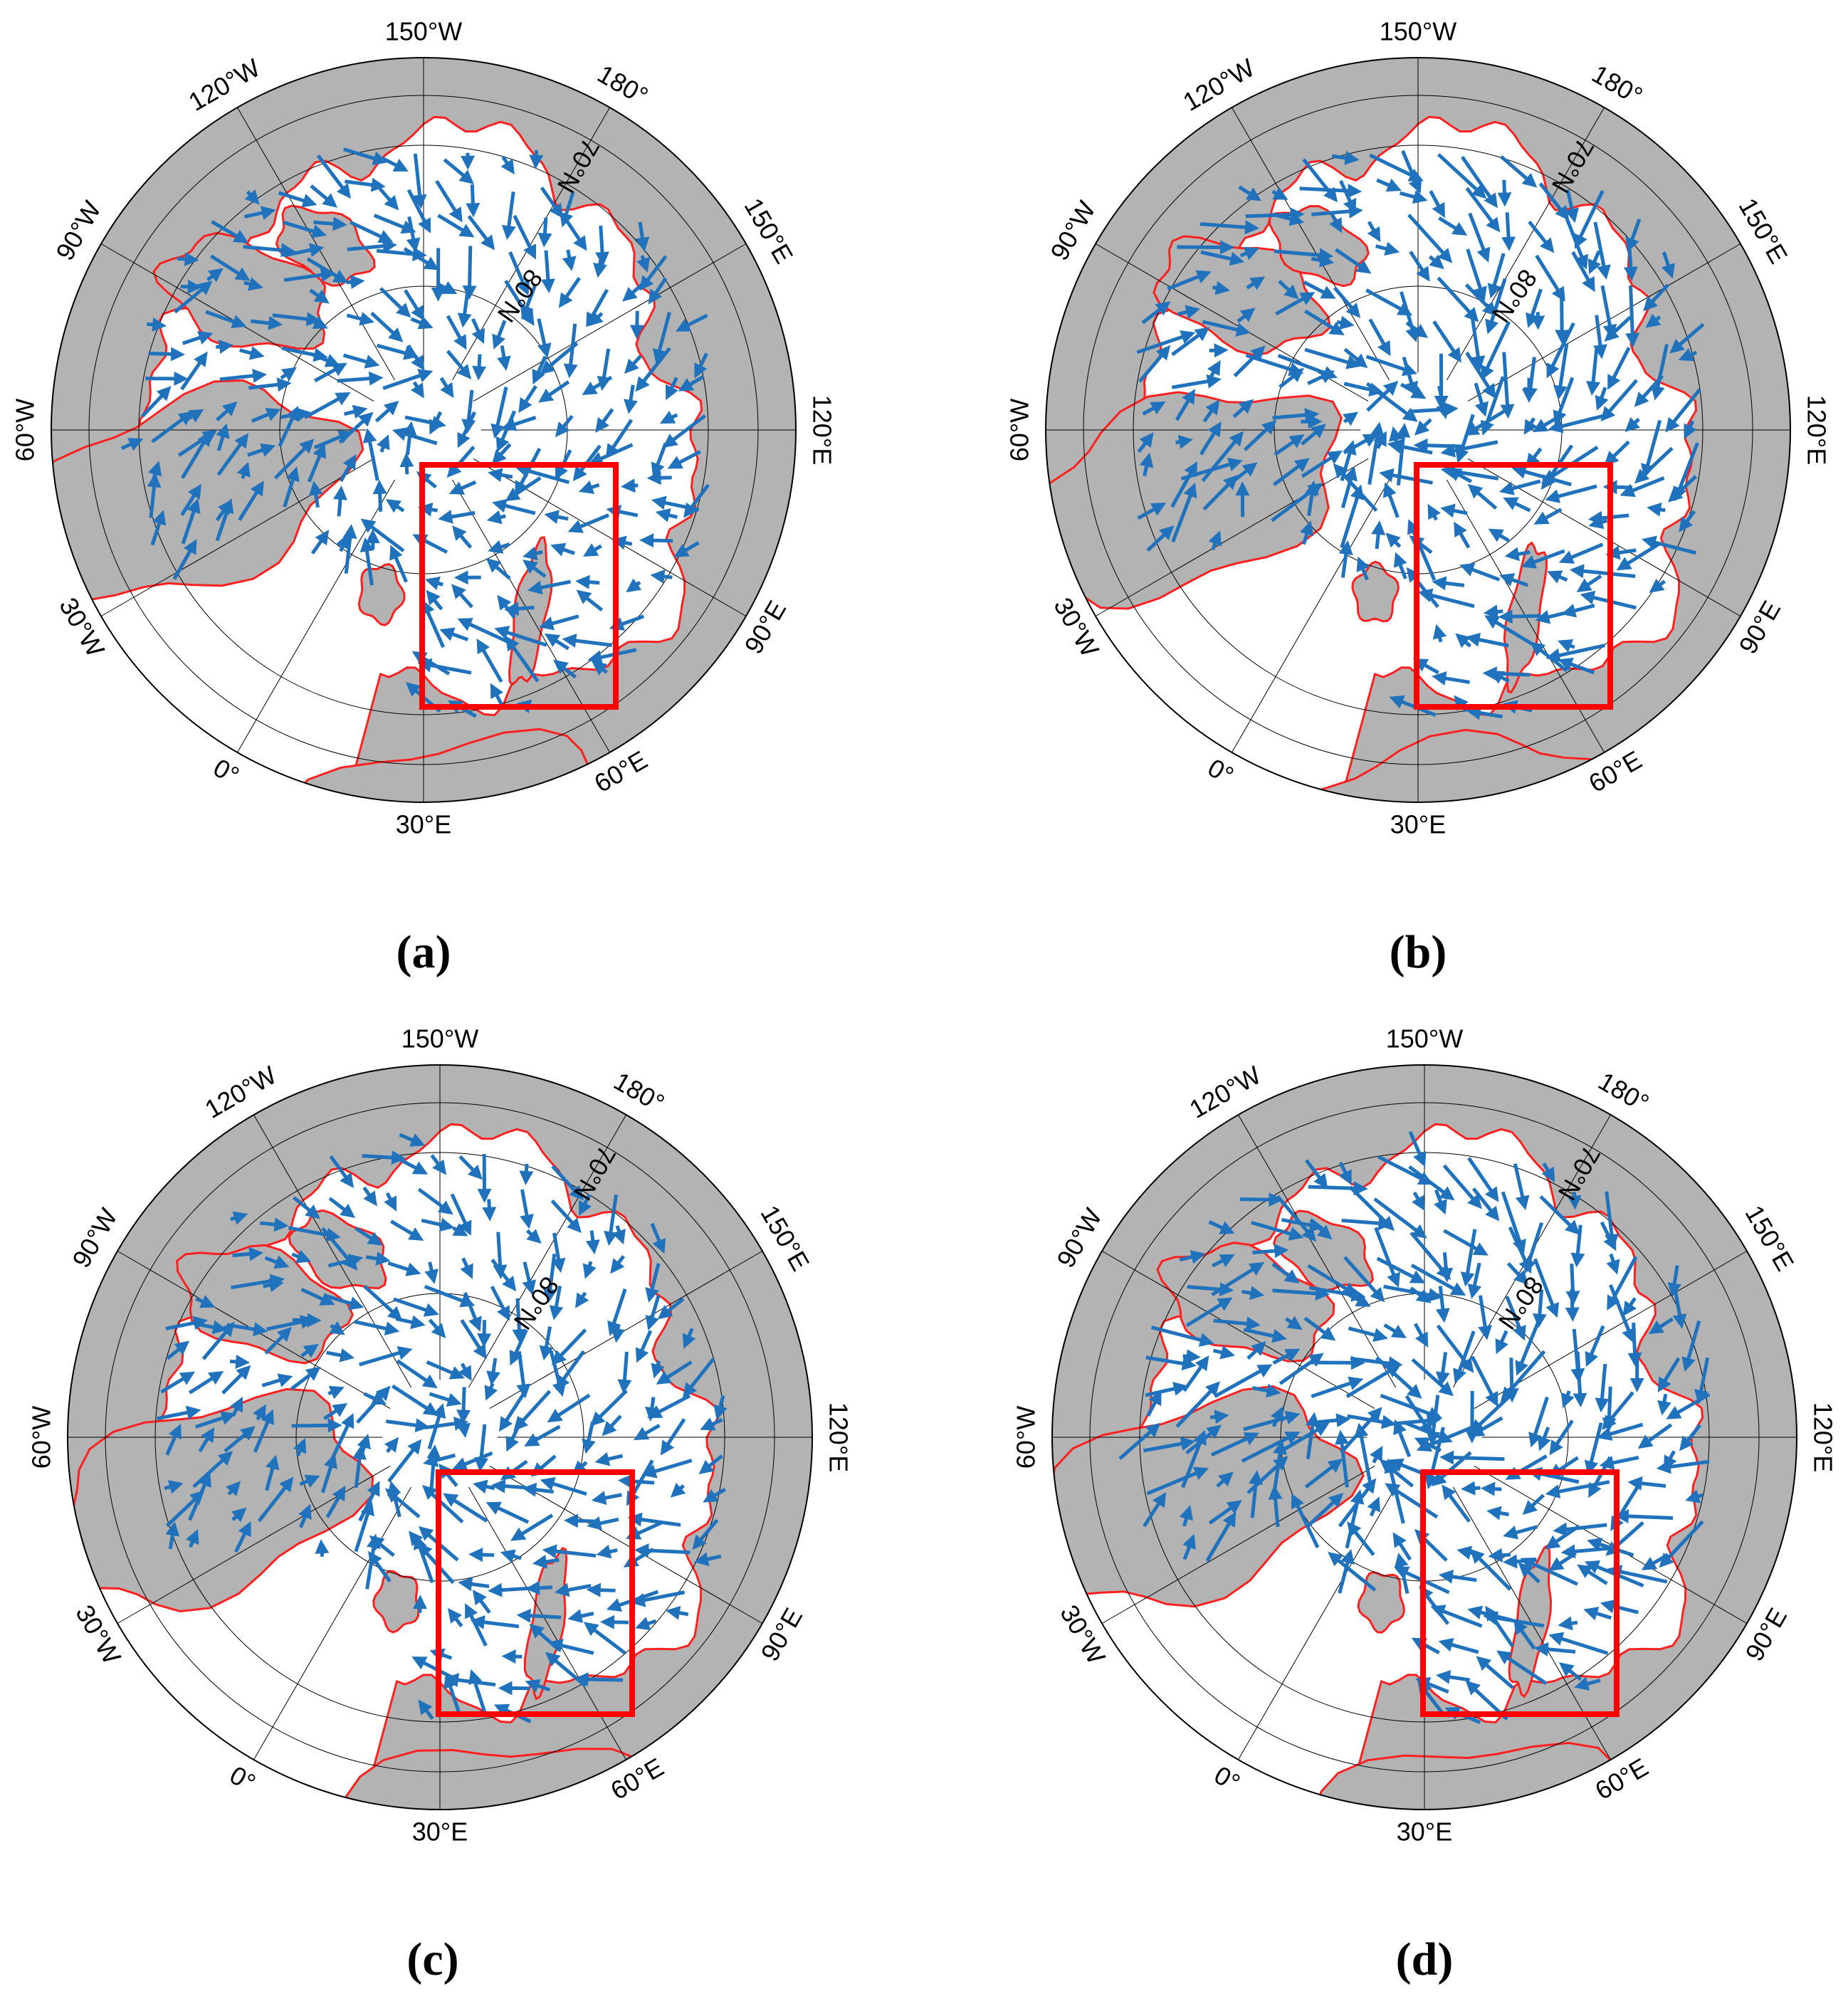 The width and height of the screenshot is (1848, 2016). What do you see at coordinates (440, 1437) in the screenshot?
I see `map-border` at bounding box center [440, 1437].